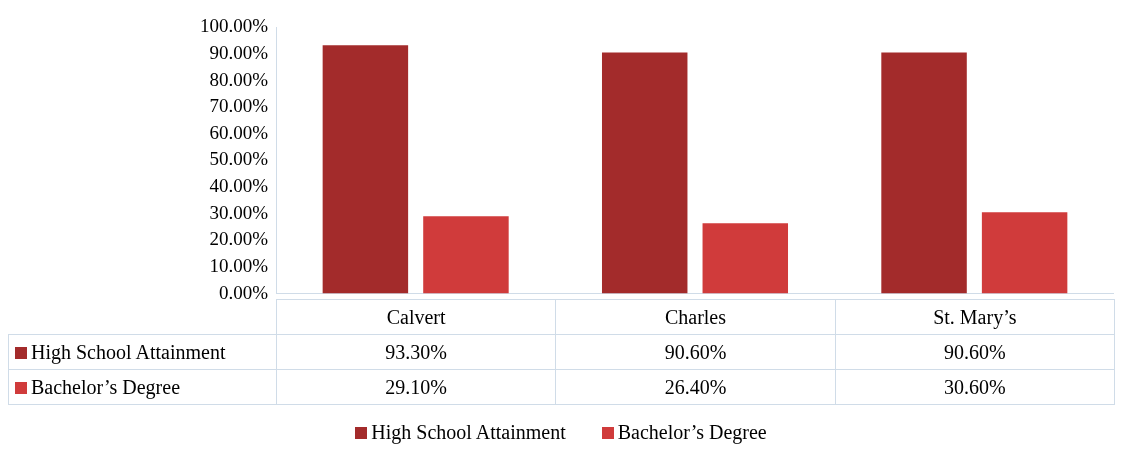 The width and height of the screenshot is (1122, 467). I want to click on legend-label: High School Attainment, so click(128, 351).